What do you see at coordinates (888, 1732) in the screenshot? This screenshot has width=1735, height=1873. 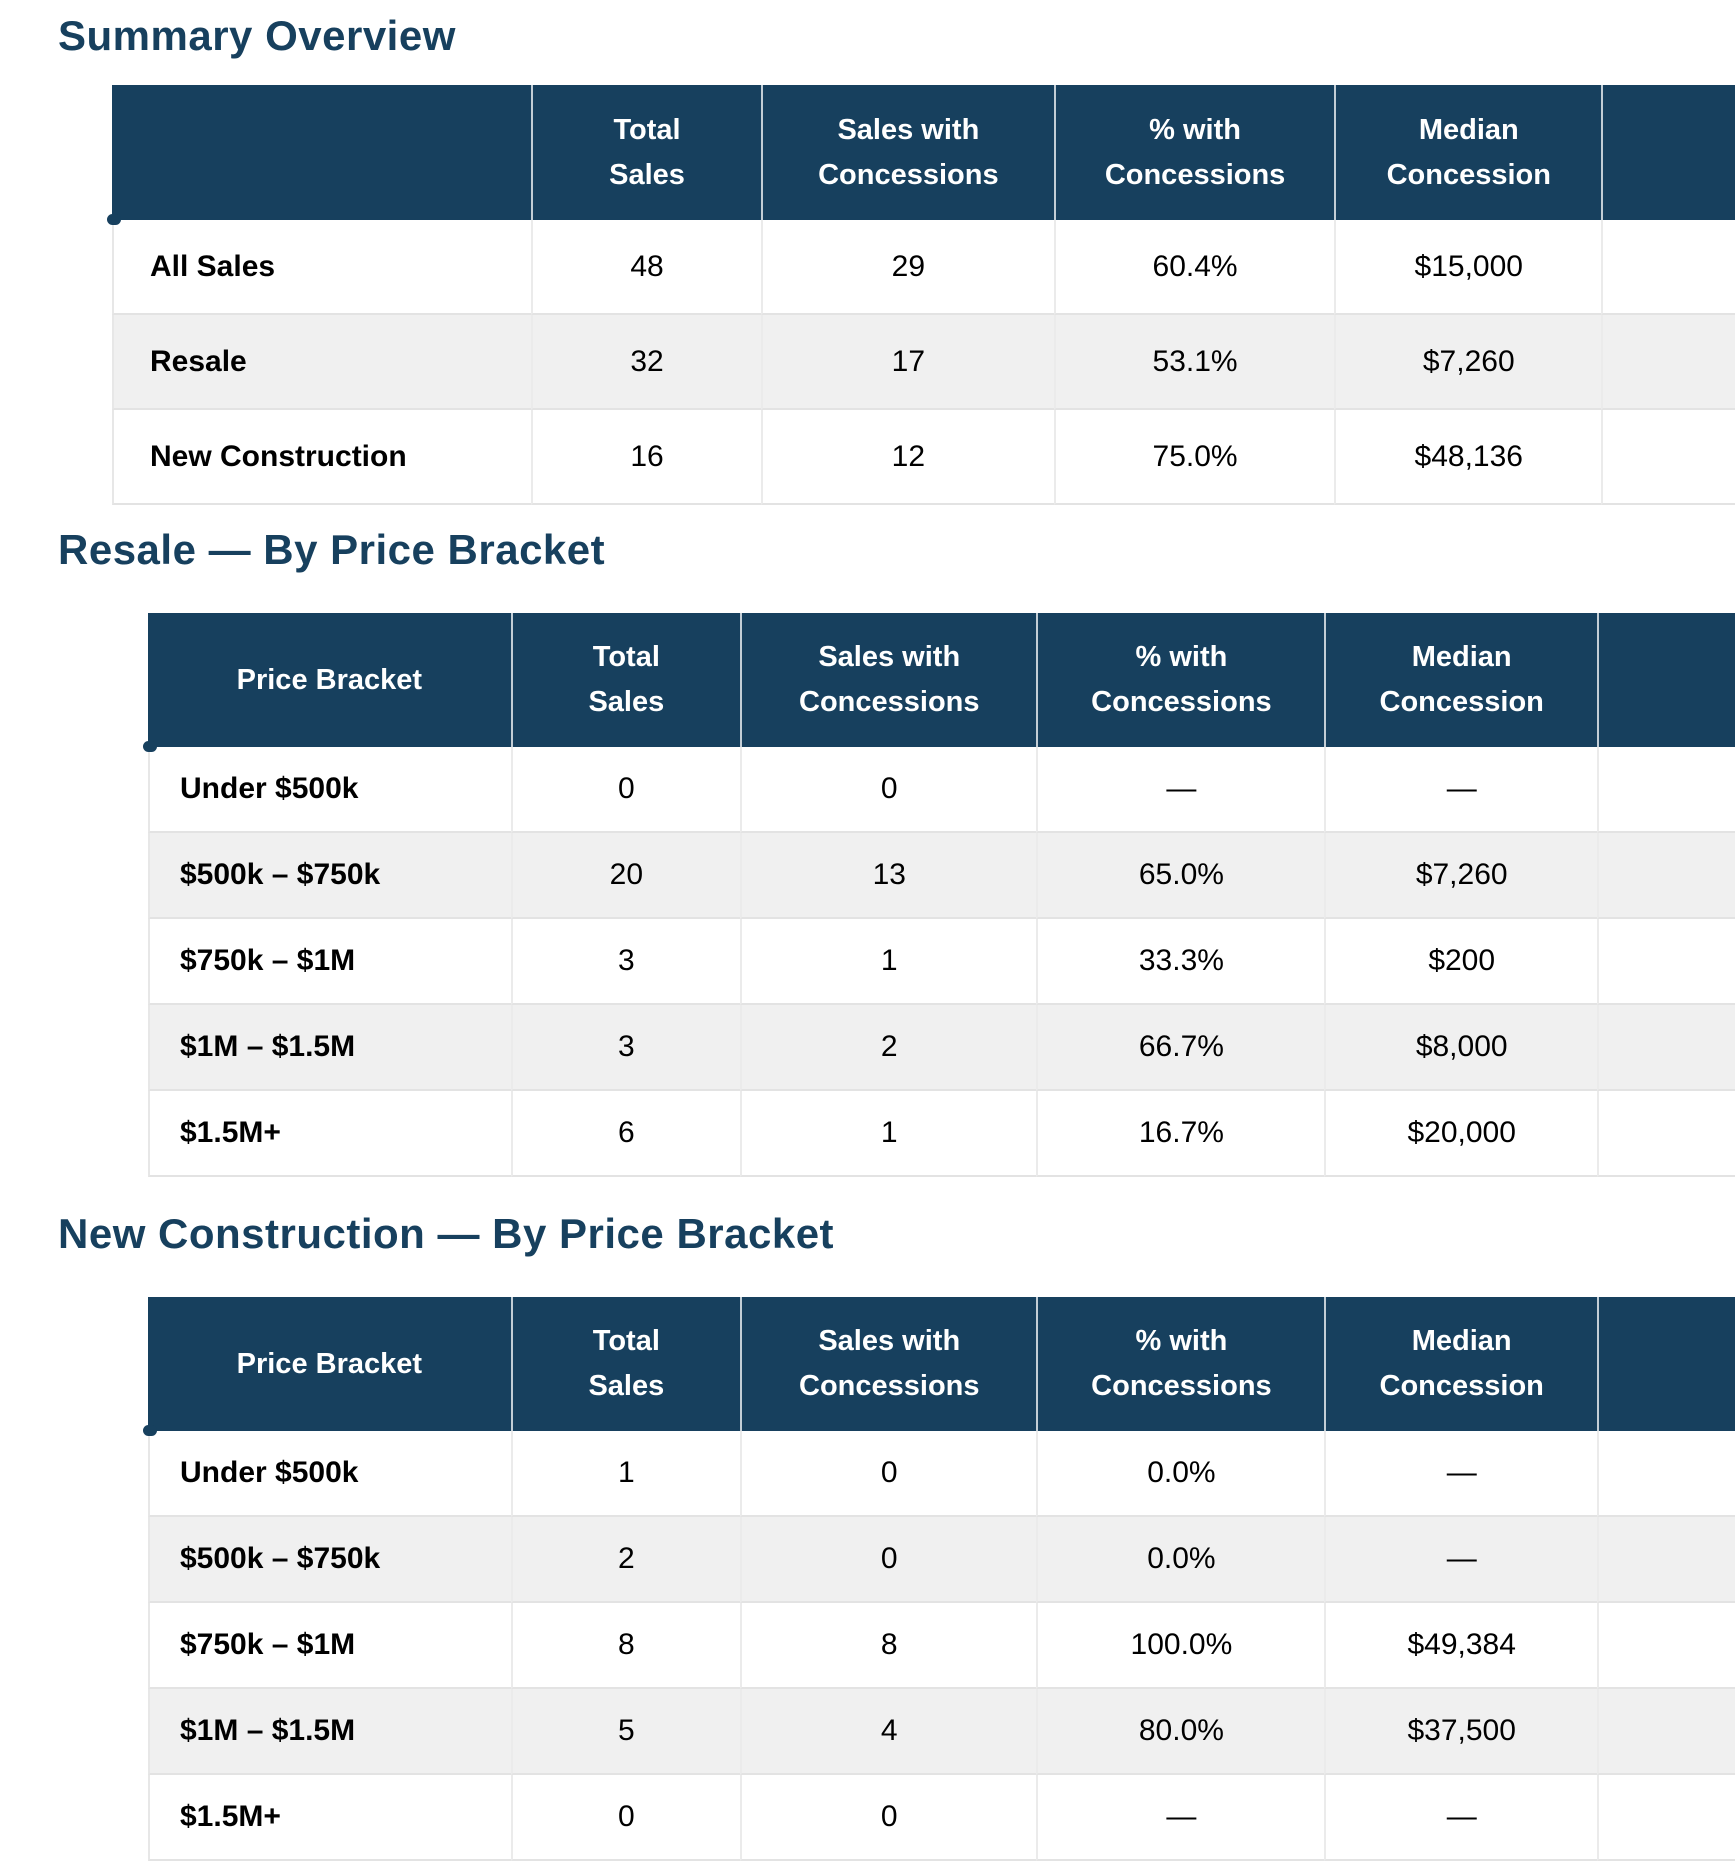 I see `value-cell: 4` at bounding box center [888, 1732].